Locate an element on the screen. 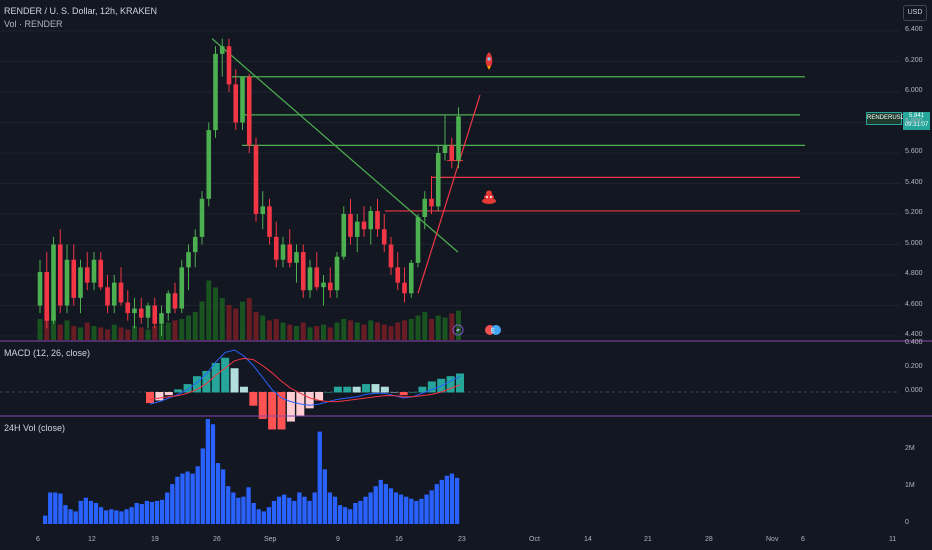  trend-line-up is located at coordinates (449, 194).